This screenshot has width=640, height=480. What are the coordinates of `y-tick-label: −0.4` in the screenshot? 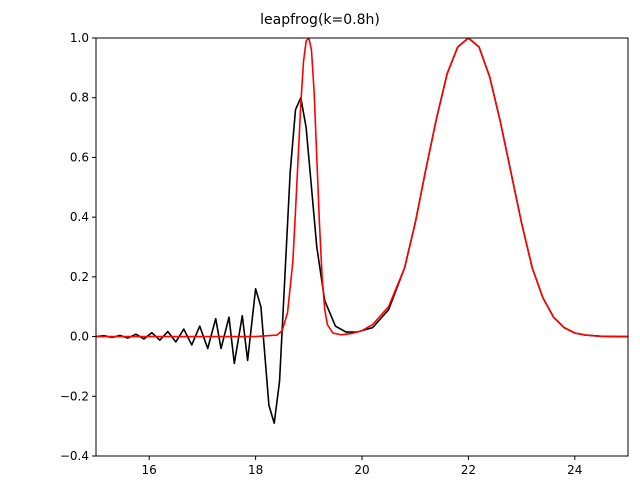 It's located at (74, 456).